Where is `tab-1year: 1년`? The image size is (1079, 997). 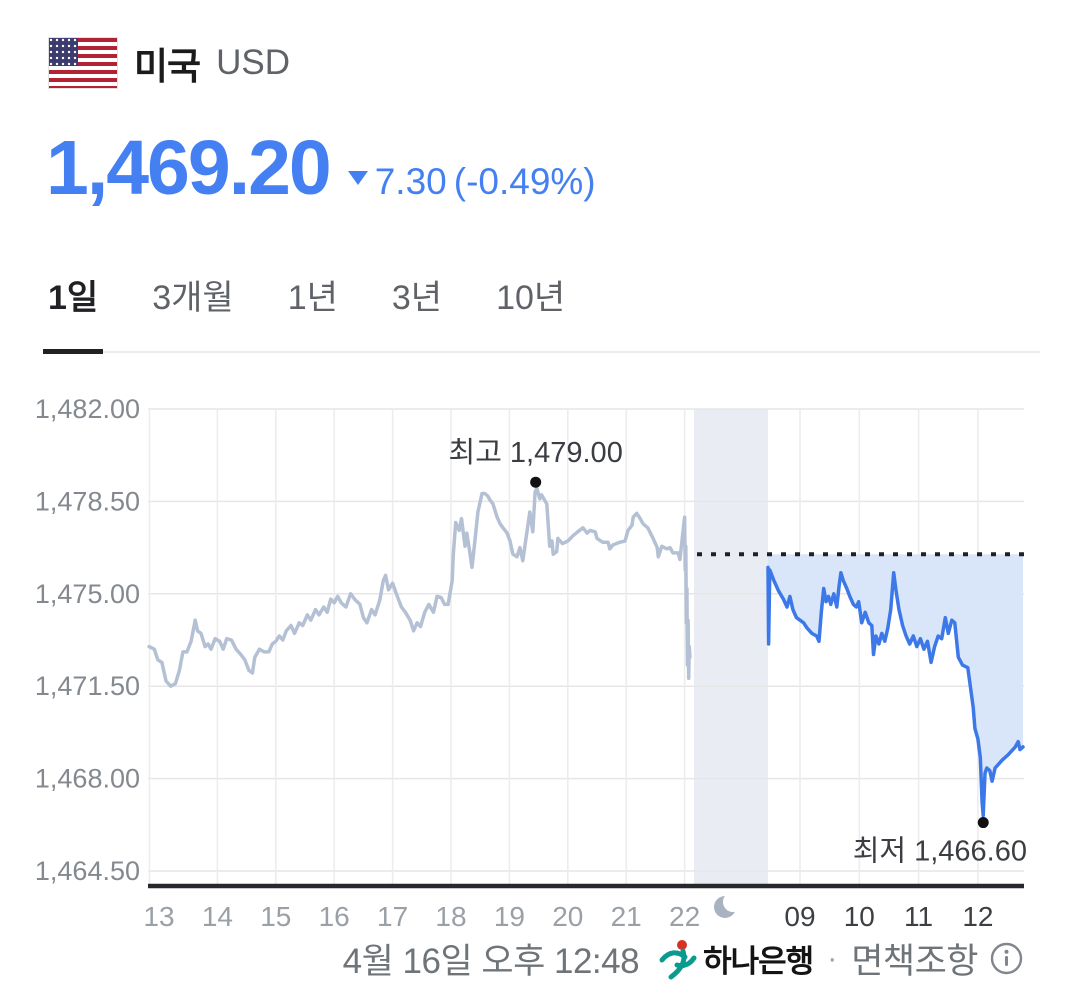 tab-1year: 1년 is located at coordinates (313, 308).